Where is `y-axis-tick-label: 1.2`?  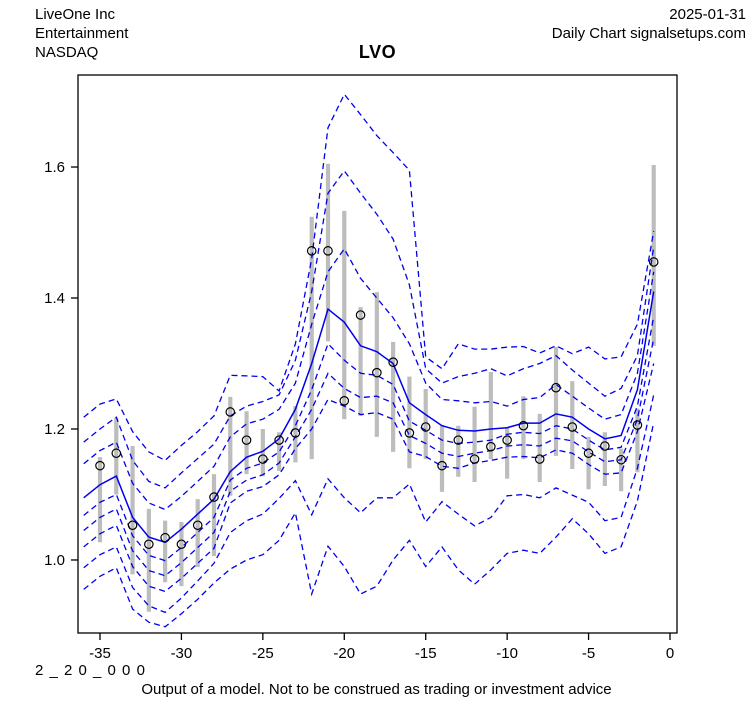 y-axis-tick-label: 1.2 is located at coordinates (54, 429).